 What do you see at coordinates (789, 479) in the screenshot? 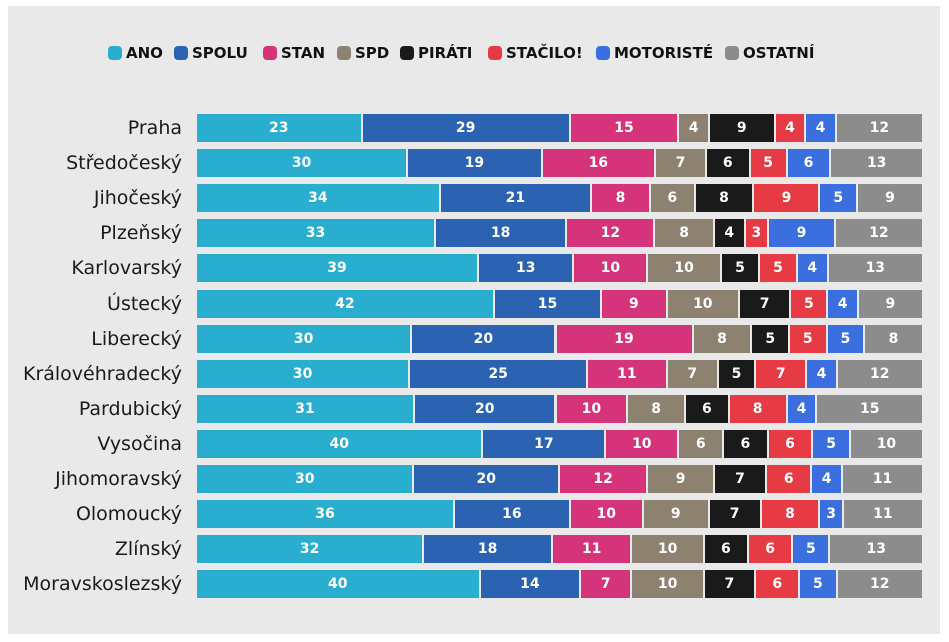
I see `bar-segment-jihomoravsky-stacilo: 6` at bounding box center [789, 479].